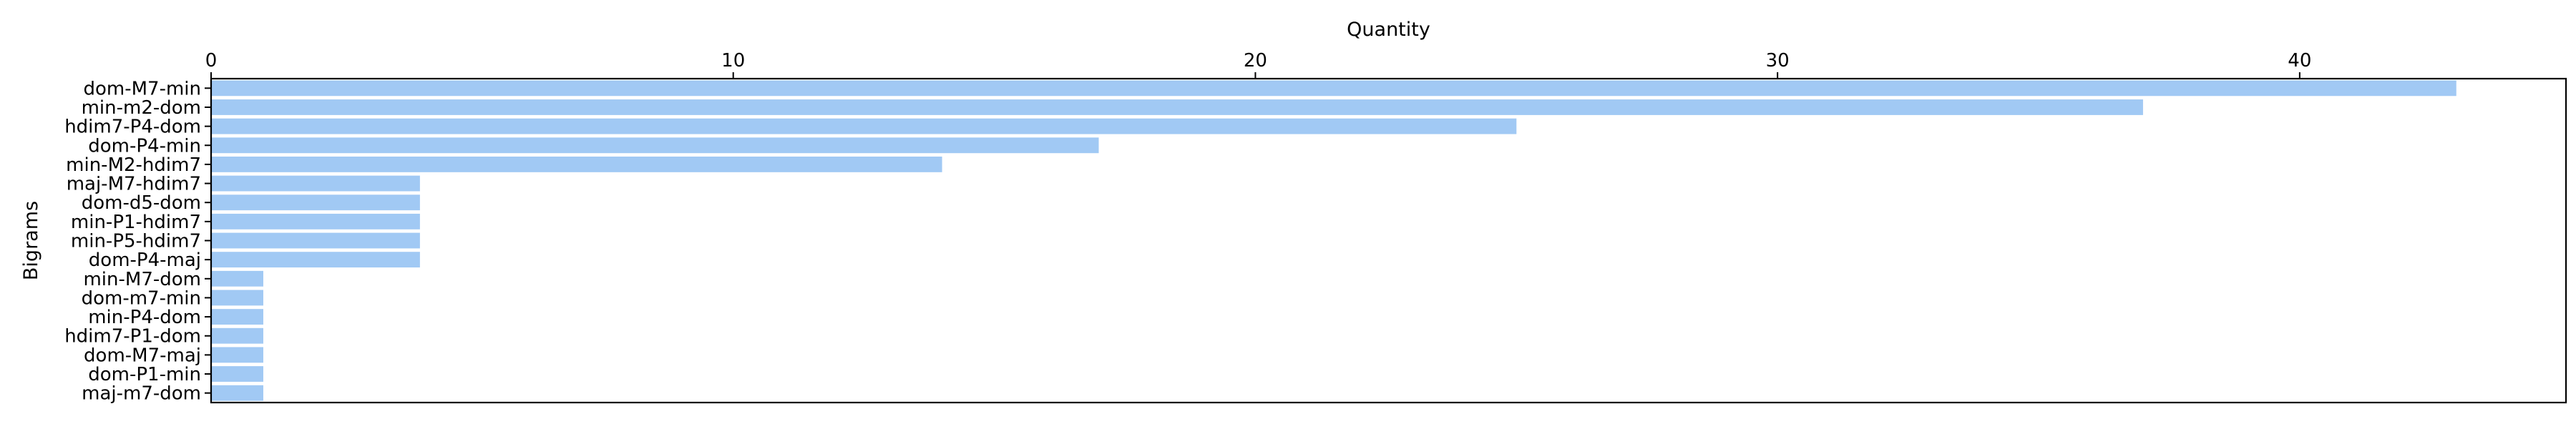  Describe the element at coordinates (1255, 61) in the screenshot. I see `x-tick-label: 20` at that location.